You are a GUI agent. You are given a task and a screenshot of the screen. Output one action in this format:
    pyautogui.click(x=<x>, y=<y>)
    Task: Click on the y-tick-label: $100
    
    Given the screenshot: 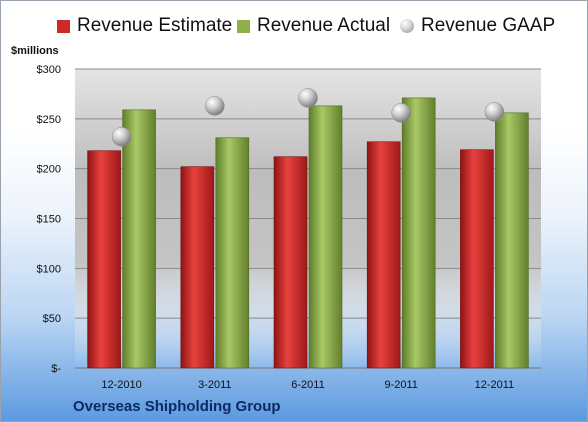 What is the action you would take?
    pyautogui.click(x=49, y=269)
    